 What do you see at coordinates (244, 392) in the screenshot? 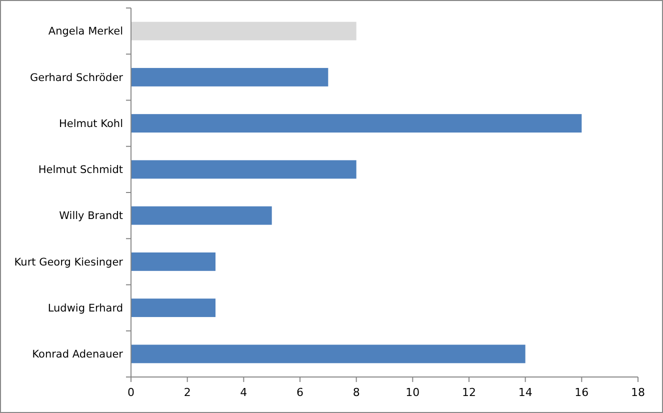
I see `x-tick-label: 4` at bounding box center [244, 392].